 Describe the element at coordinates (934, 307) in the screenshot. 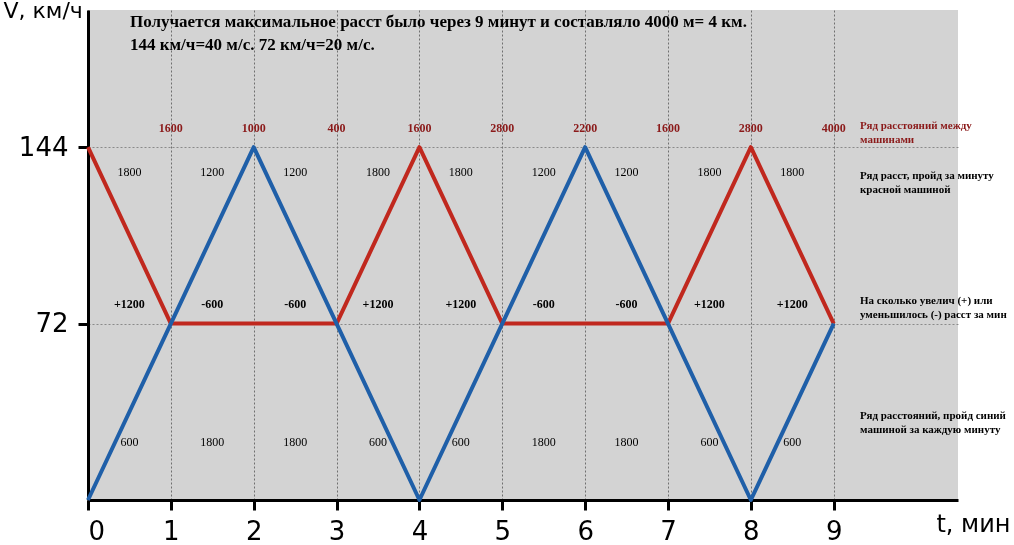

I see `annotation: На сколько увелич (+) или уменьшилось (-) расст за мин` at that location.